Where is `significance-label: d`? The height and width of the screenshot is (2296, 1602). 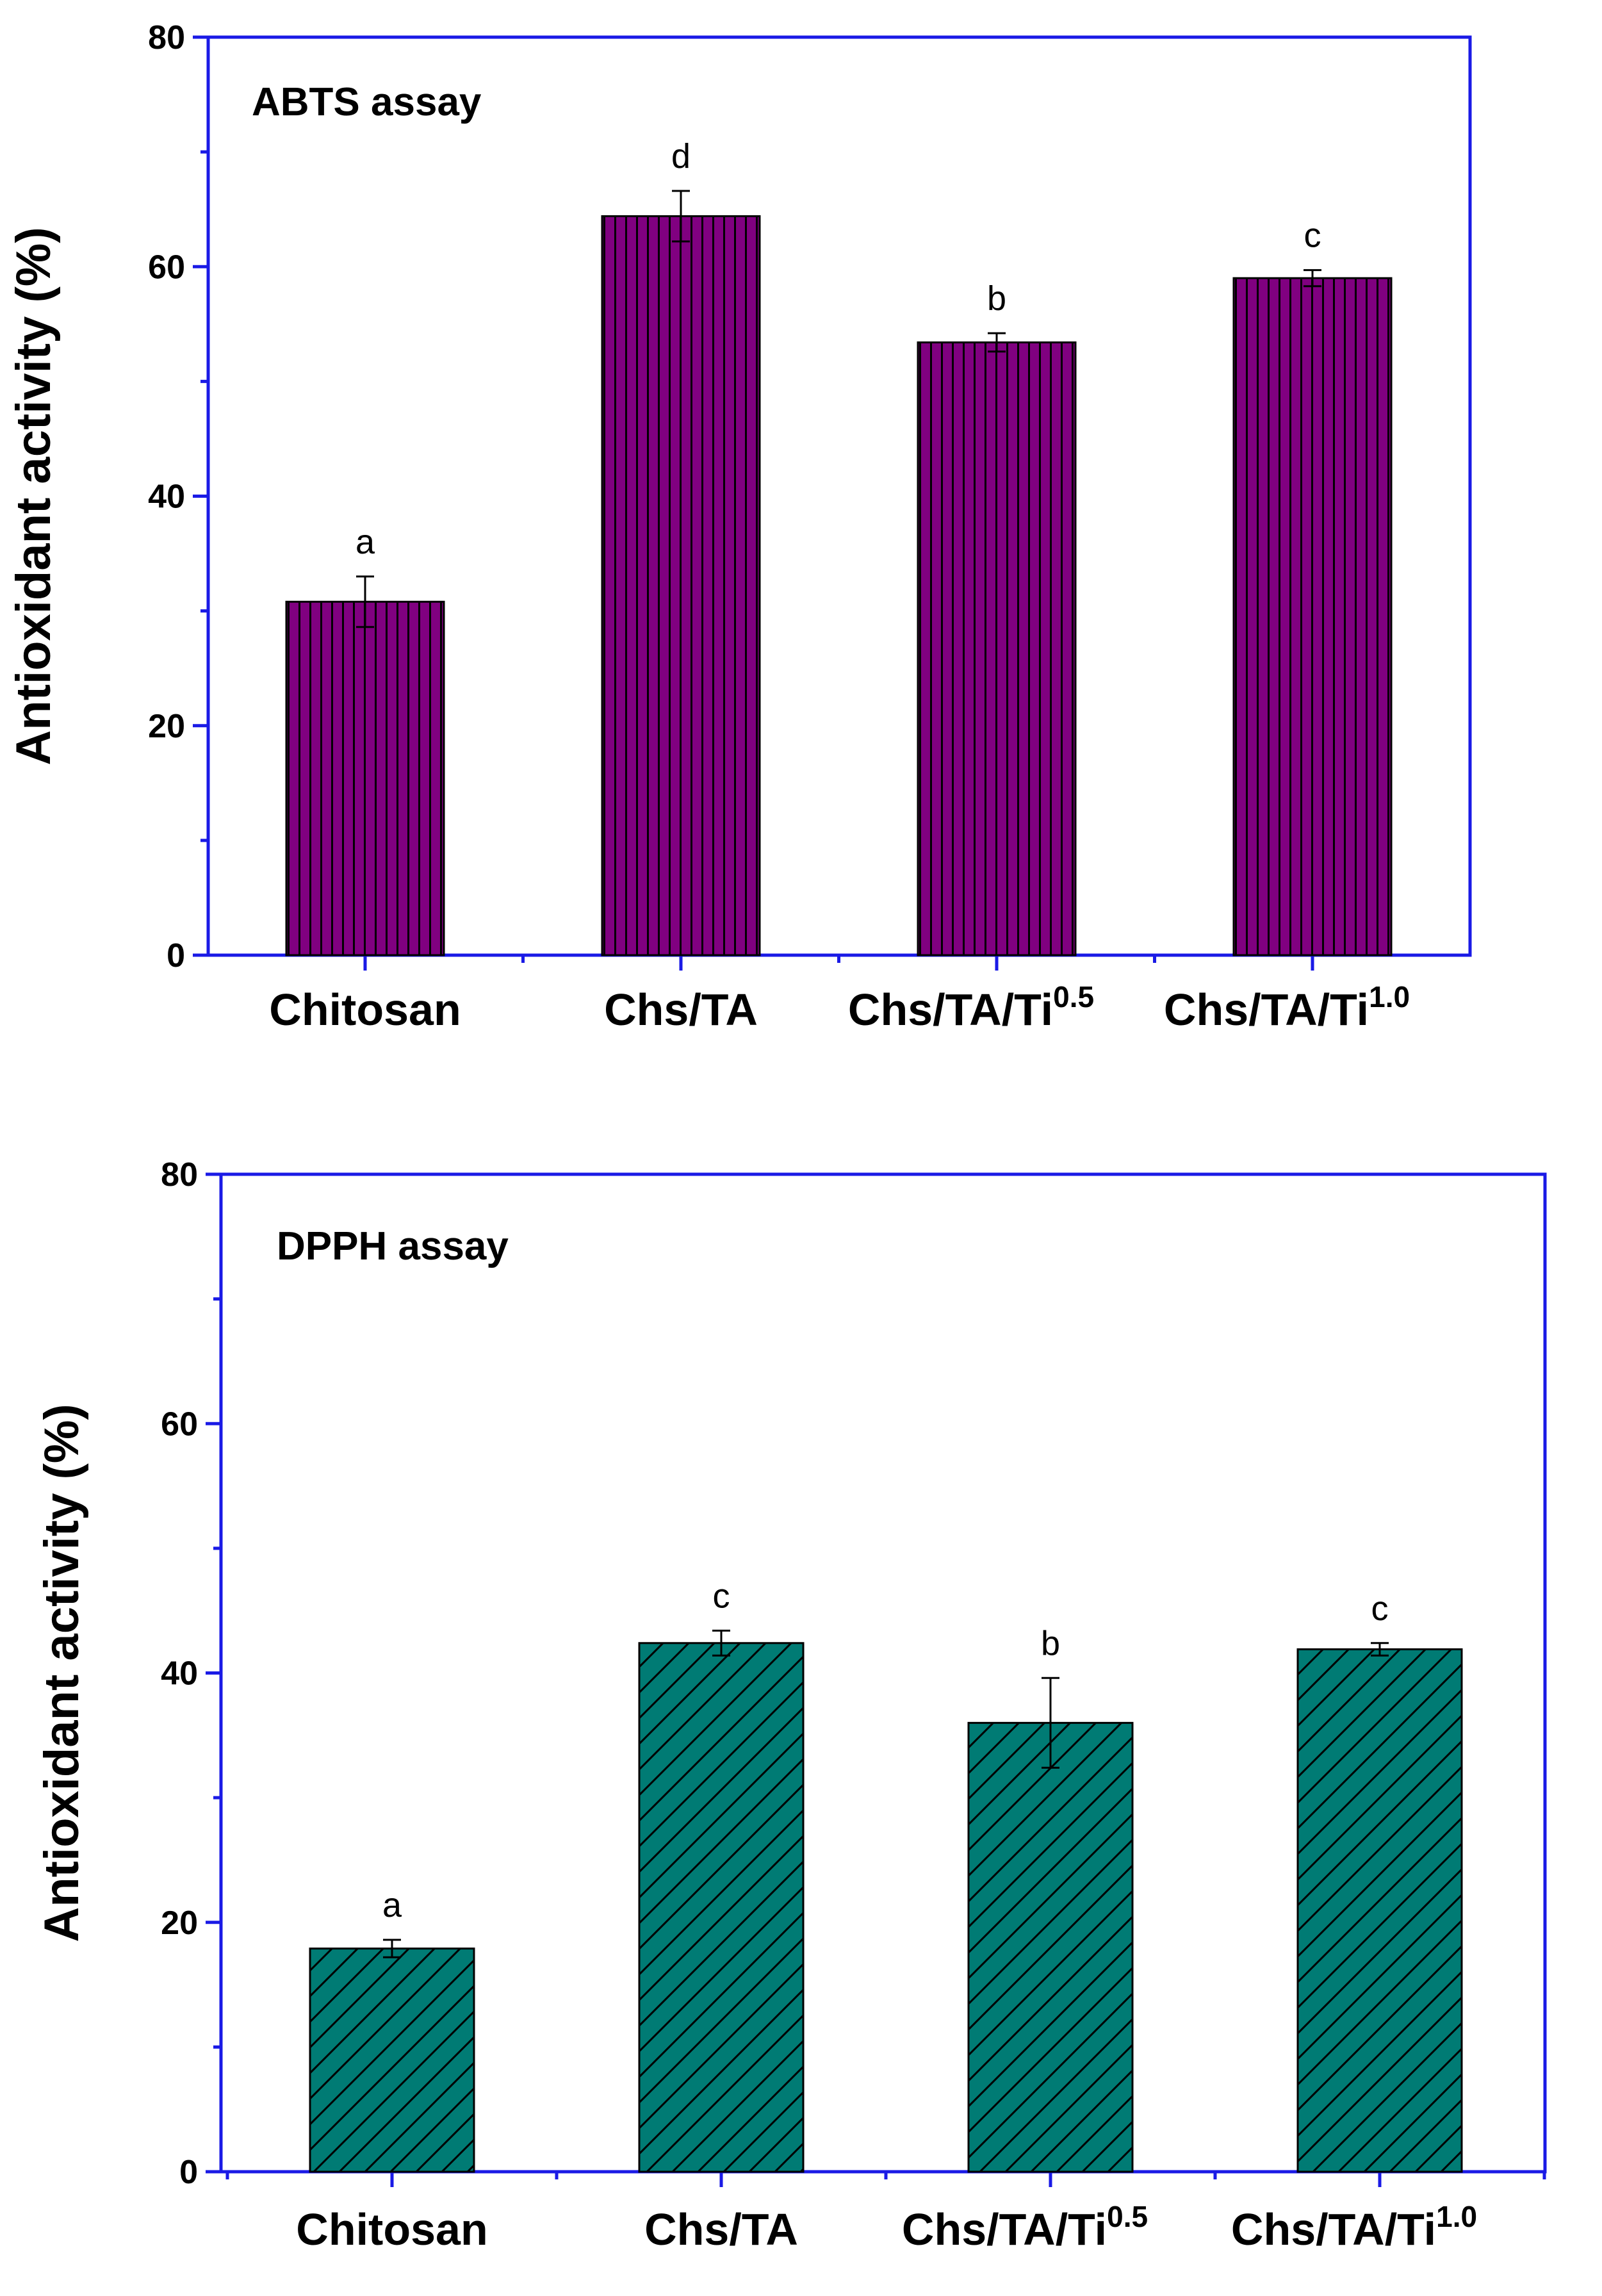
significance-label: d is located at coordinates (681, 156).